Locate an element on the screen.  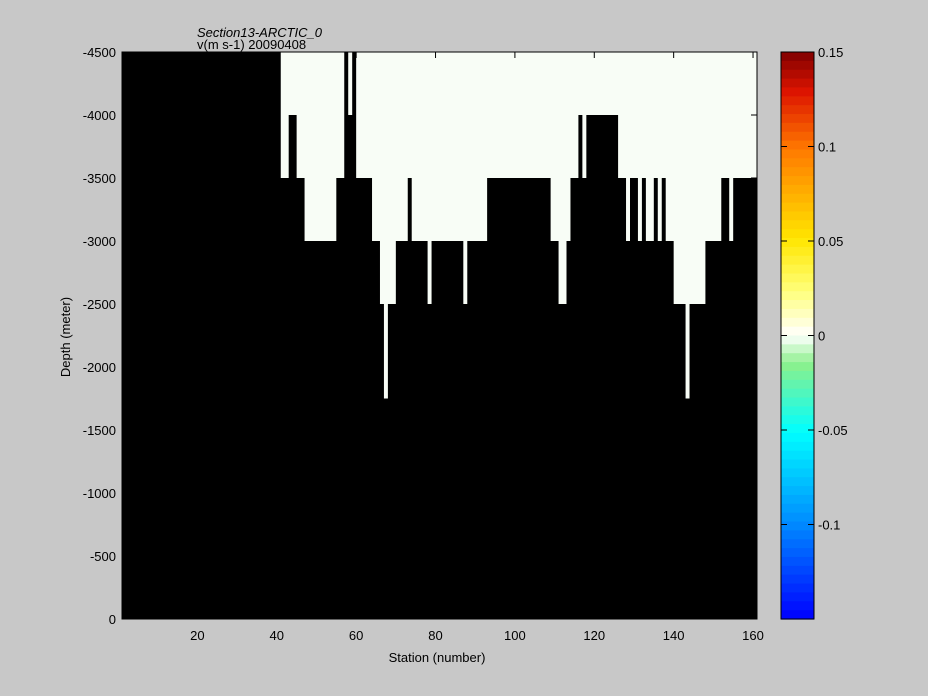
colorbar-scale is located at coordinates (797, 336).